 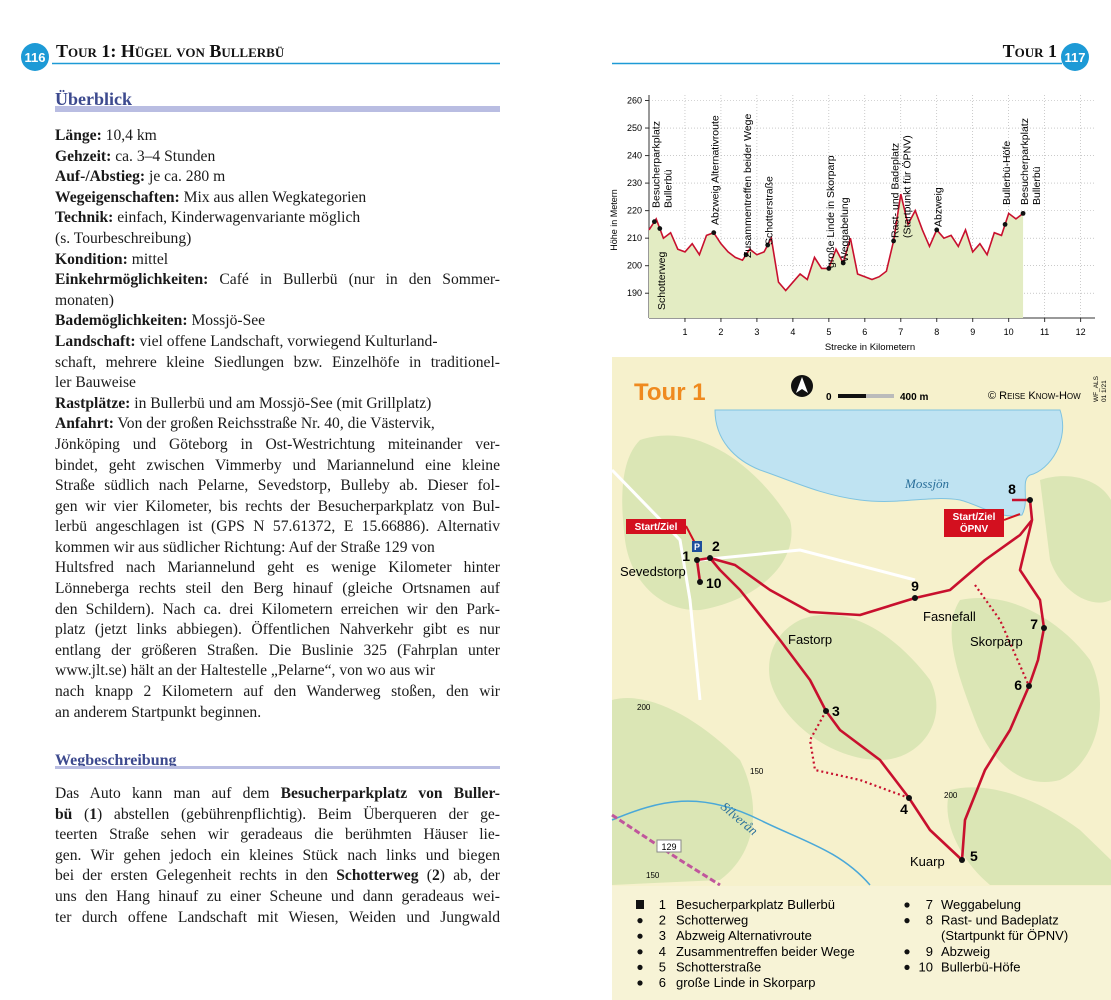 I want to click on bold-text: Anfahrt:, so click(x=84, y=424).